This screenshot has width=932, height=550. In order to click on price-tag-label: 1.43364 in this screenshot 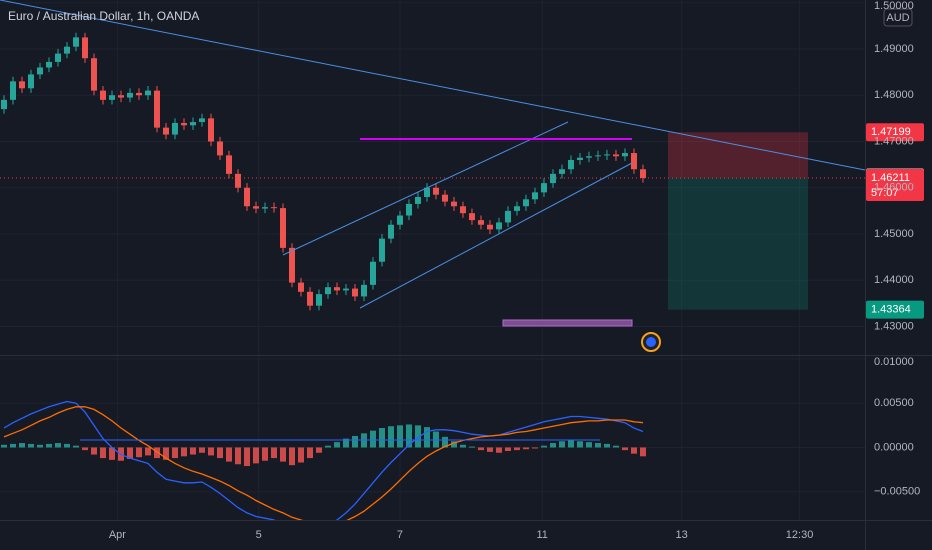, I will do `click(891, 310)`.